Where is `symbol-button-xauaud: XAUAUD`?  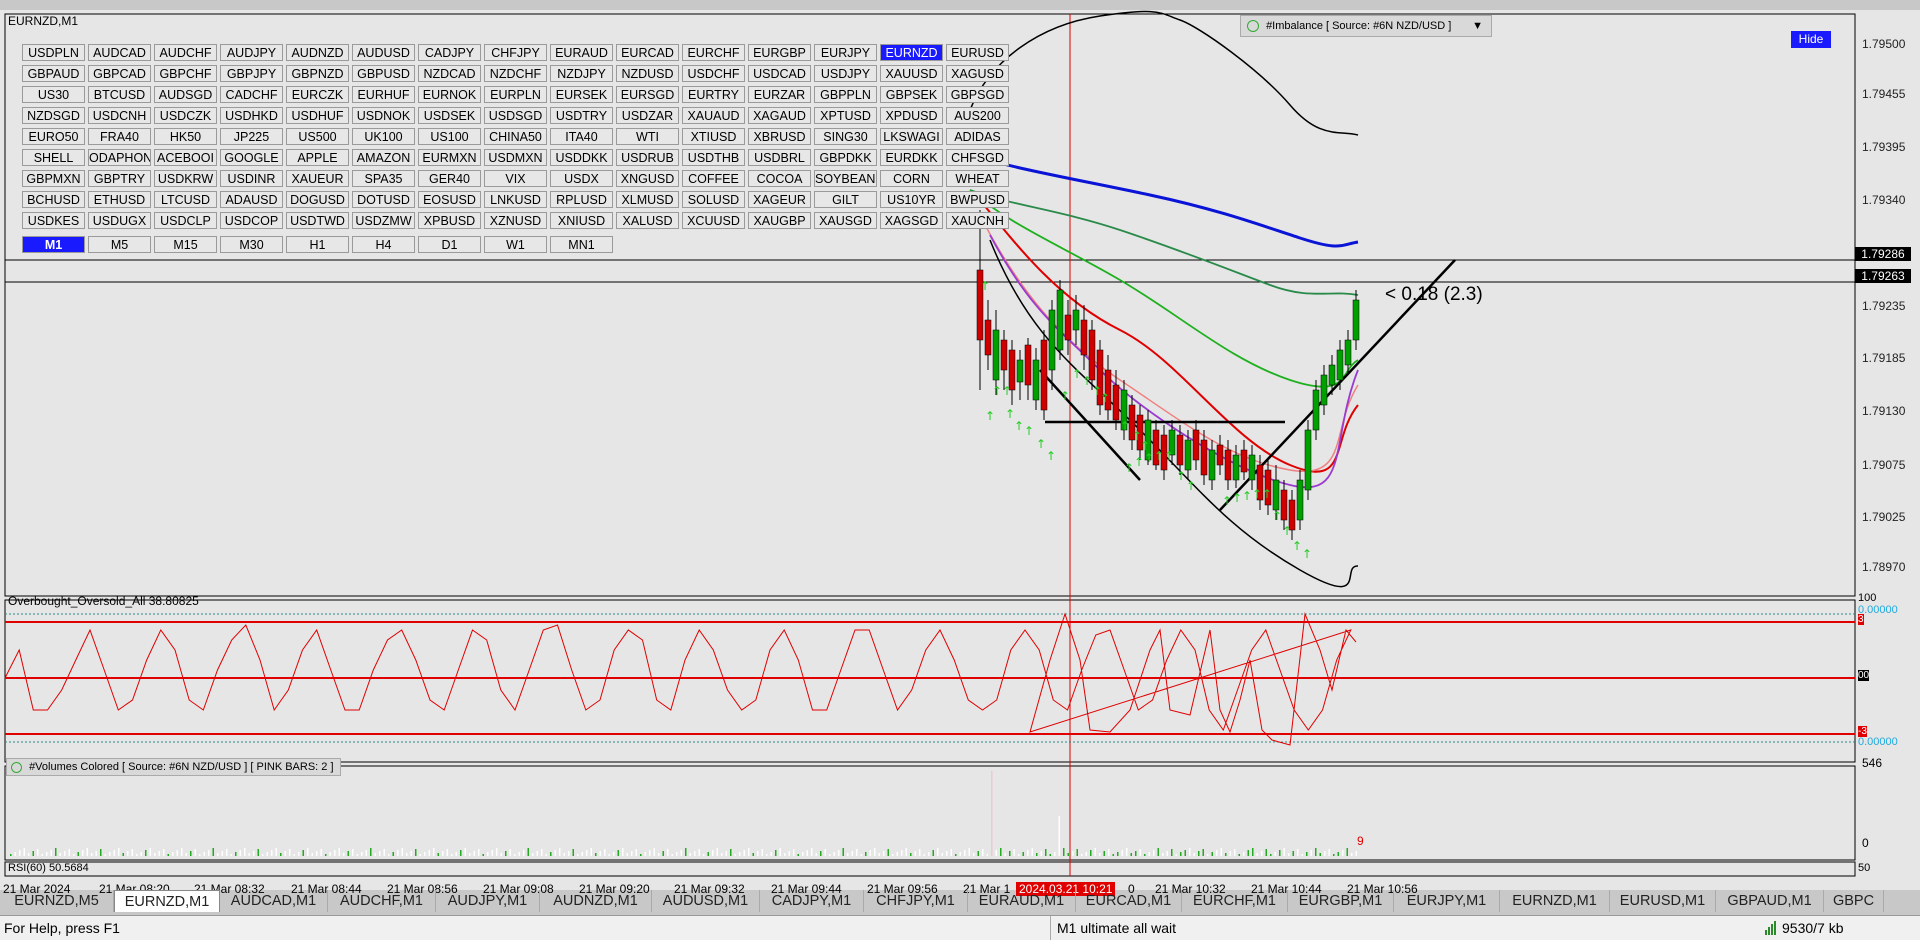 symbol-button-xauaud: XAUAUD is located at coordinates (713, 115).